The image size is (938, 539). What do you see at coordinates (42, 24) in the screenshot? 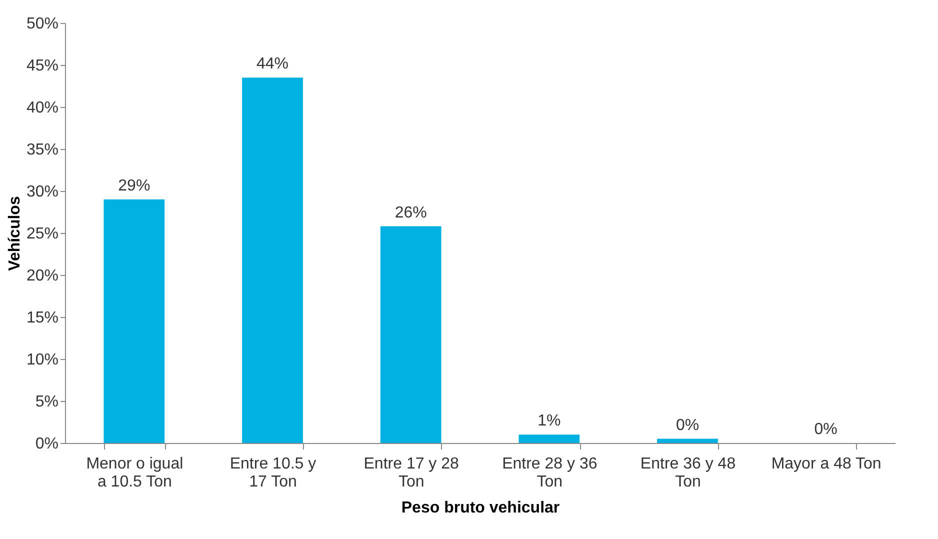
I see `y-tick-label: 50%` at bounding box center [42, 24].